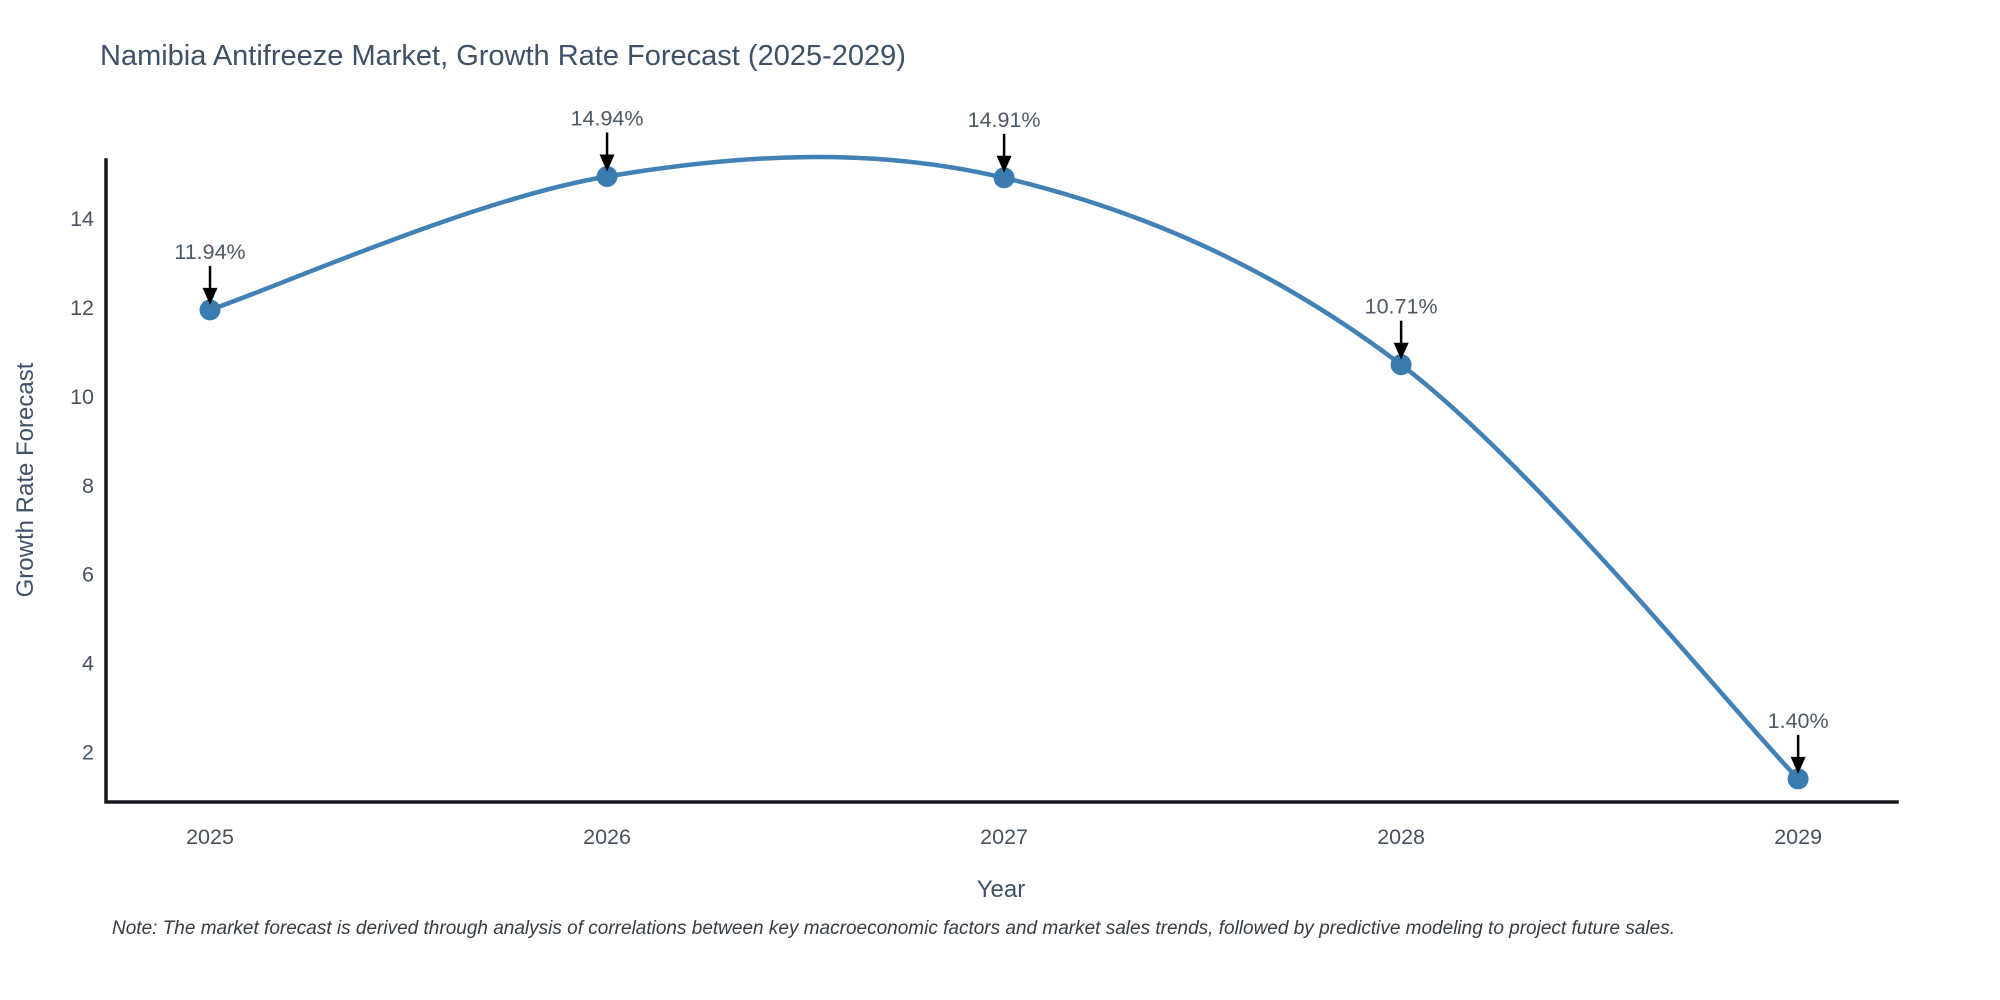 The height and width of the screenshot is (1000, 2000). What do you see at coordinates (88, 486) in the screenshot?
I see `y-tick-label: 8` at bounding box center [88, 486].